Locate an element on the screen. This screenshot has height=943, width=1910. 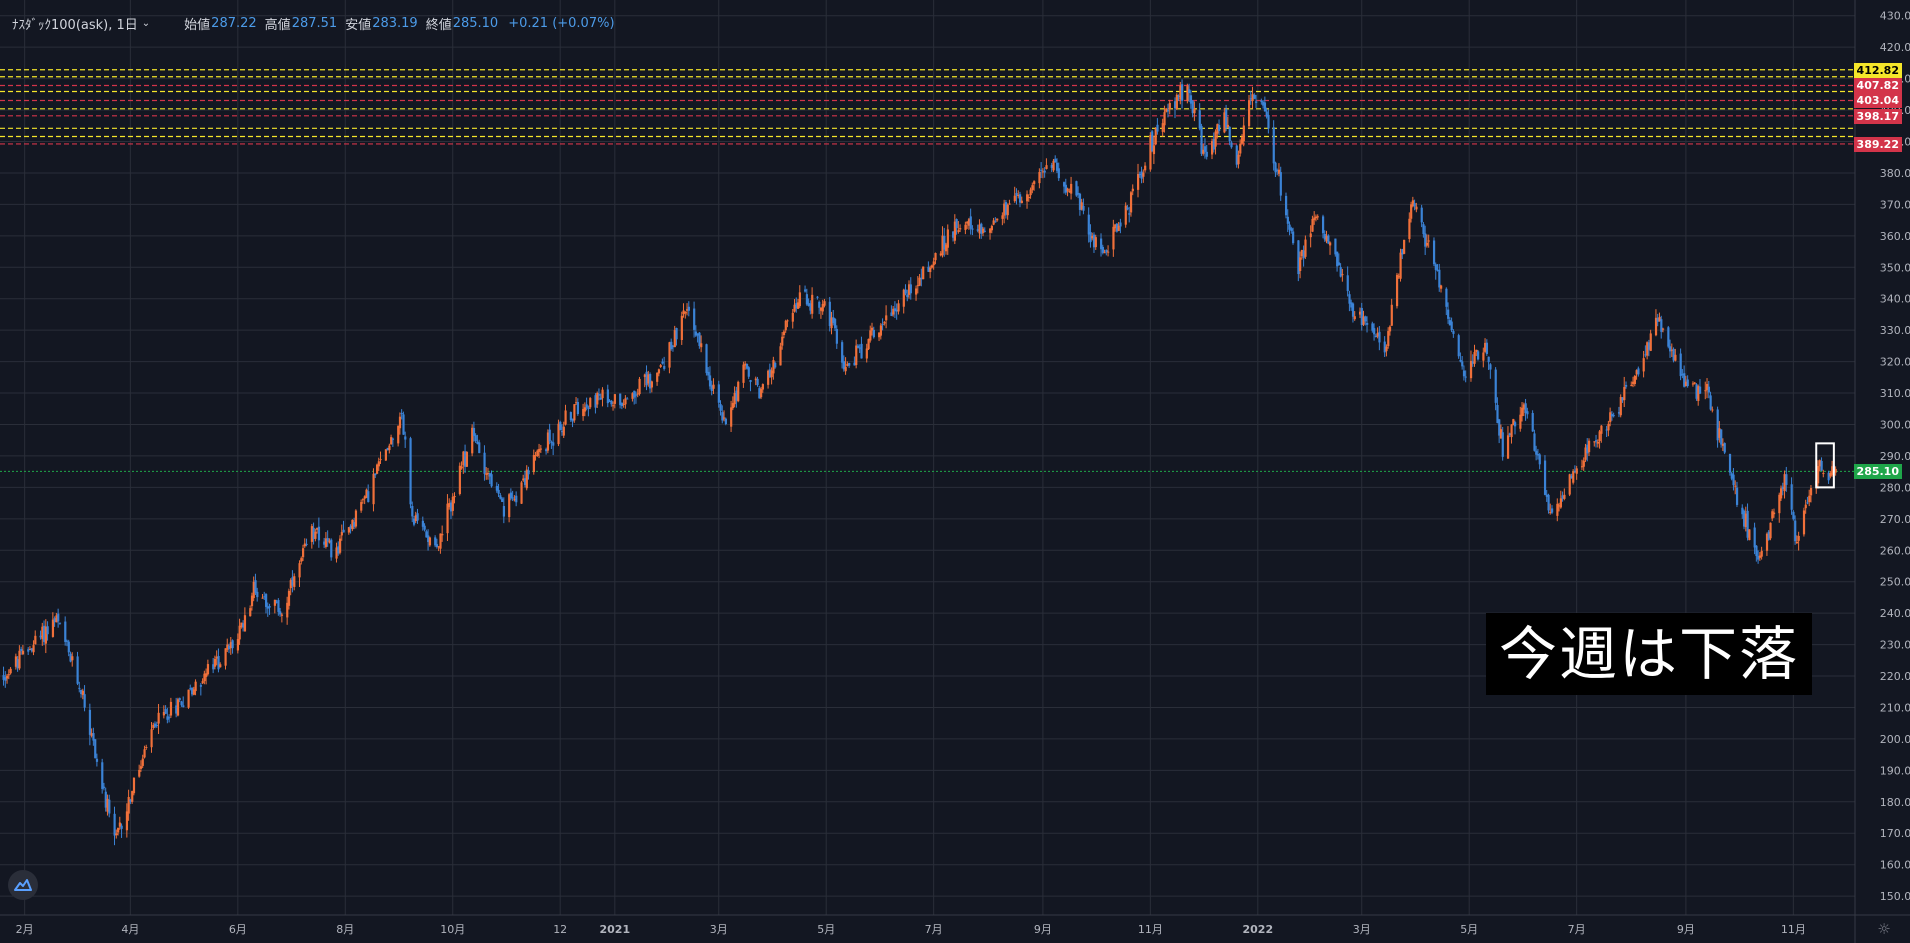
gear-icon: ☼ is located at coordinates (1884, 929).